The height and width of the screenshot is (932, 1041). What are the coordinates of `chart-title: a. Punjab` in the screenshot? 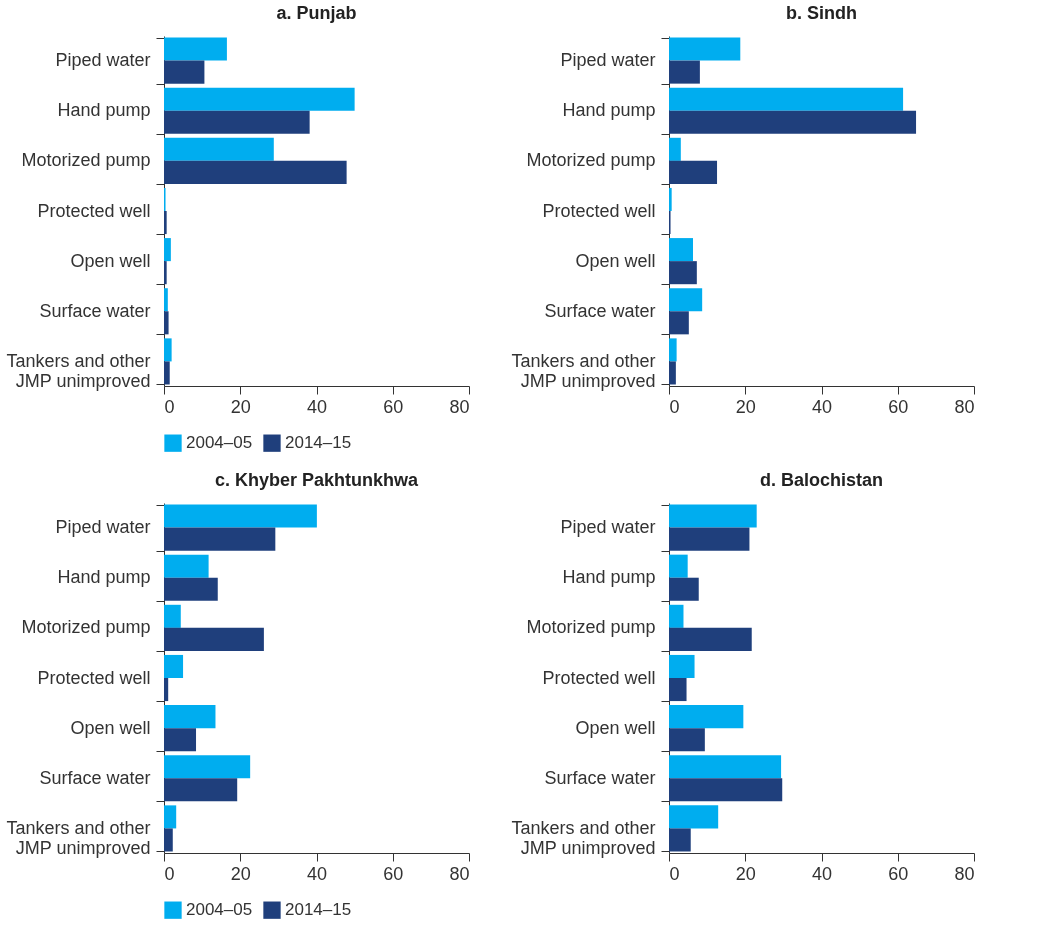 It's located at (316, 13).